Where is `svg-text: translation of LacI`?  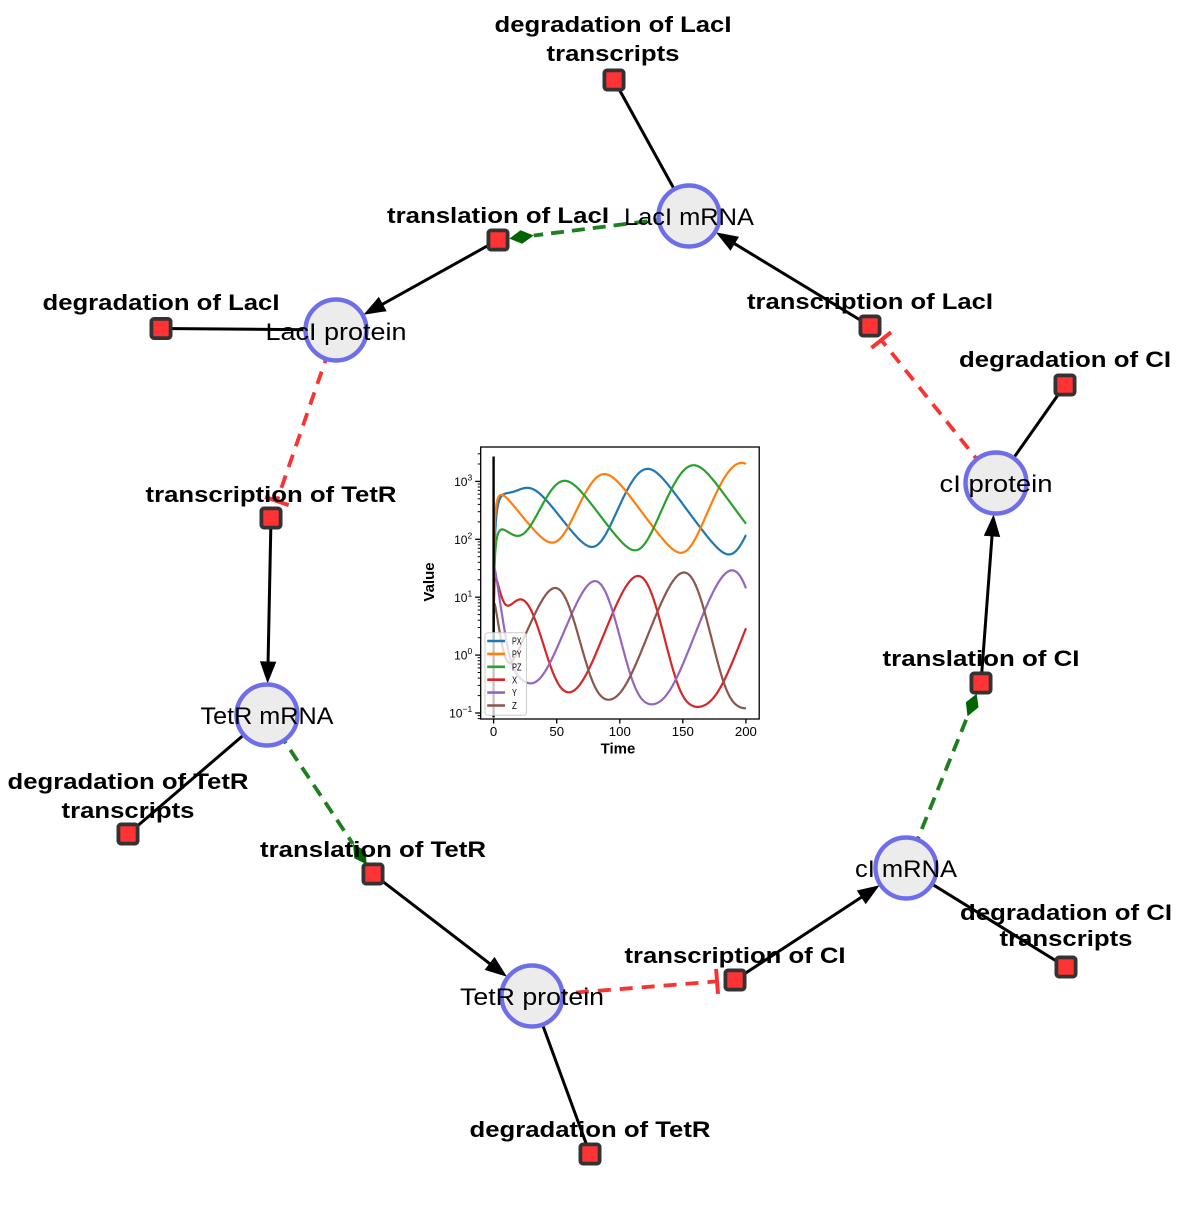 svg-text: translation of LacI is located at coordinates (498, 215).